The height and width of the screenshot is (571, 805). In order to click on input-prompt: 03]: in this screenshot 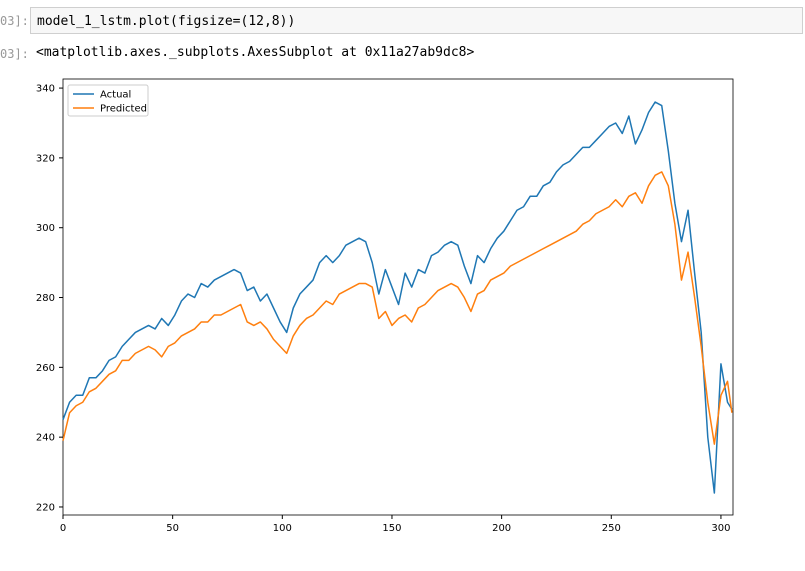, I will do `click(14, 21)`.